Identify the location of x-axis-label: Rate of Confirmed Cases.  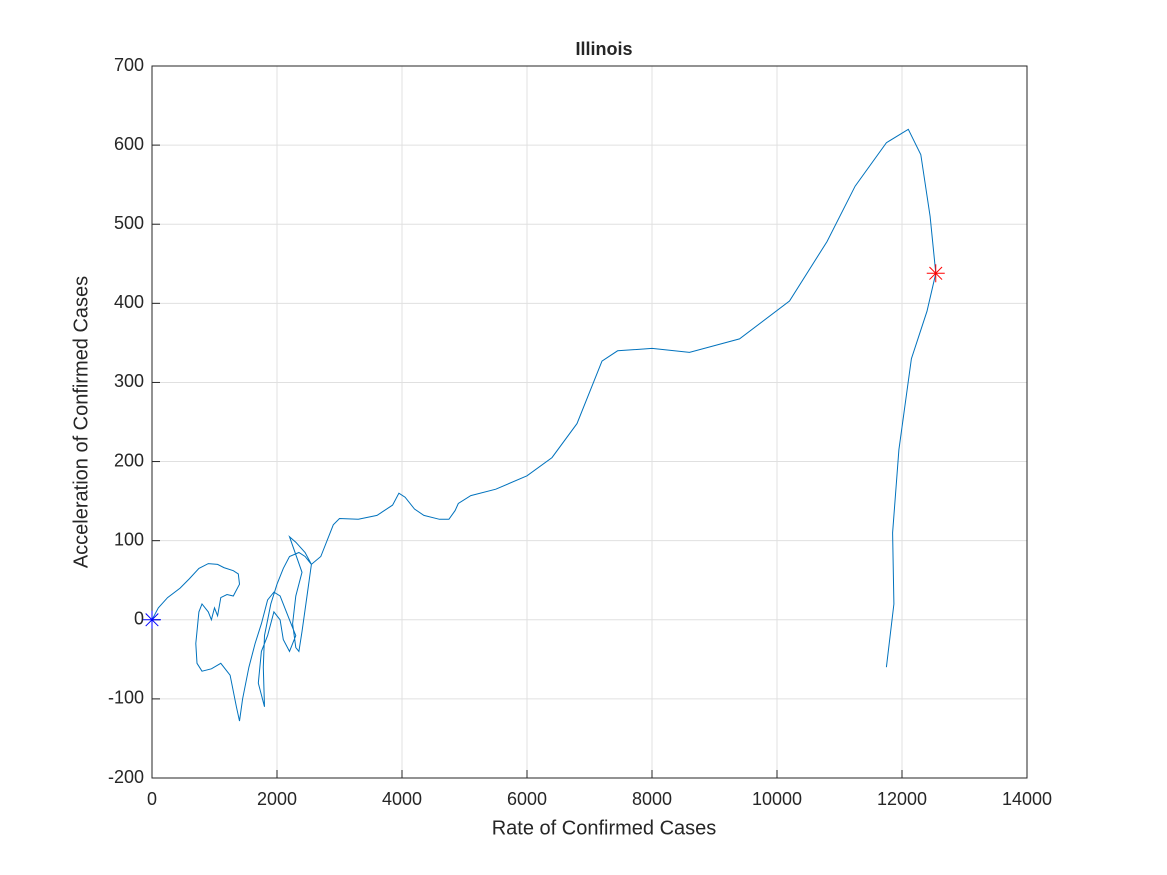
(604, 828).